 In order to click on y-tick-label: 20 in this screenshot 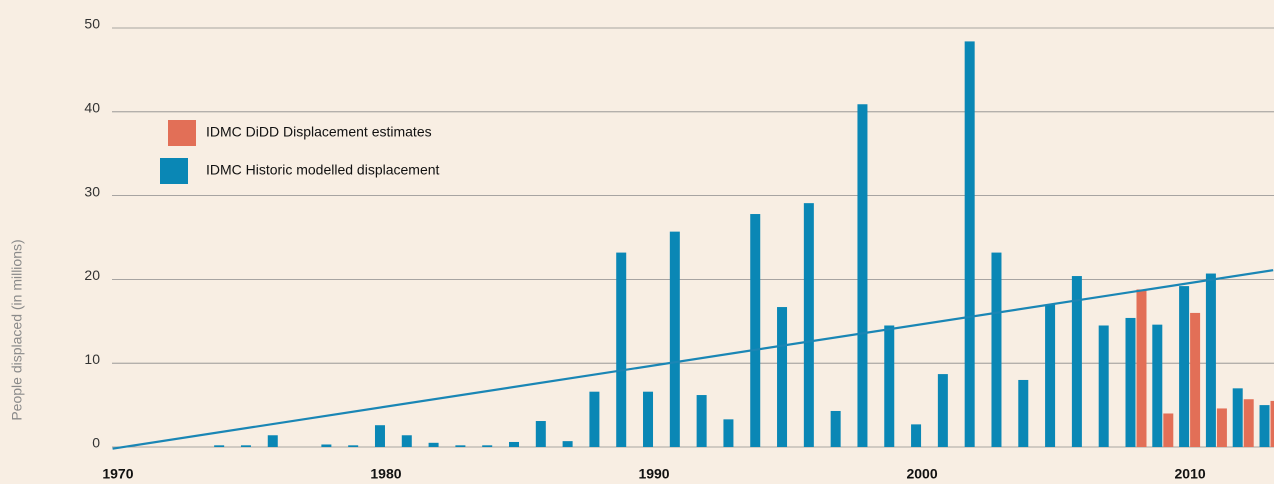, I will do `click(92, 275)`.